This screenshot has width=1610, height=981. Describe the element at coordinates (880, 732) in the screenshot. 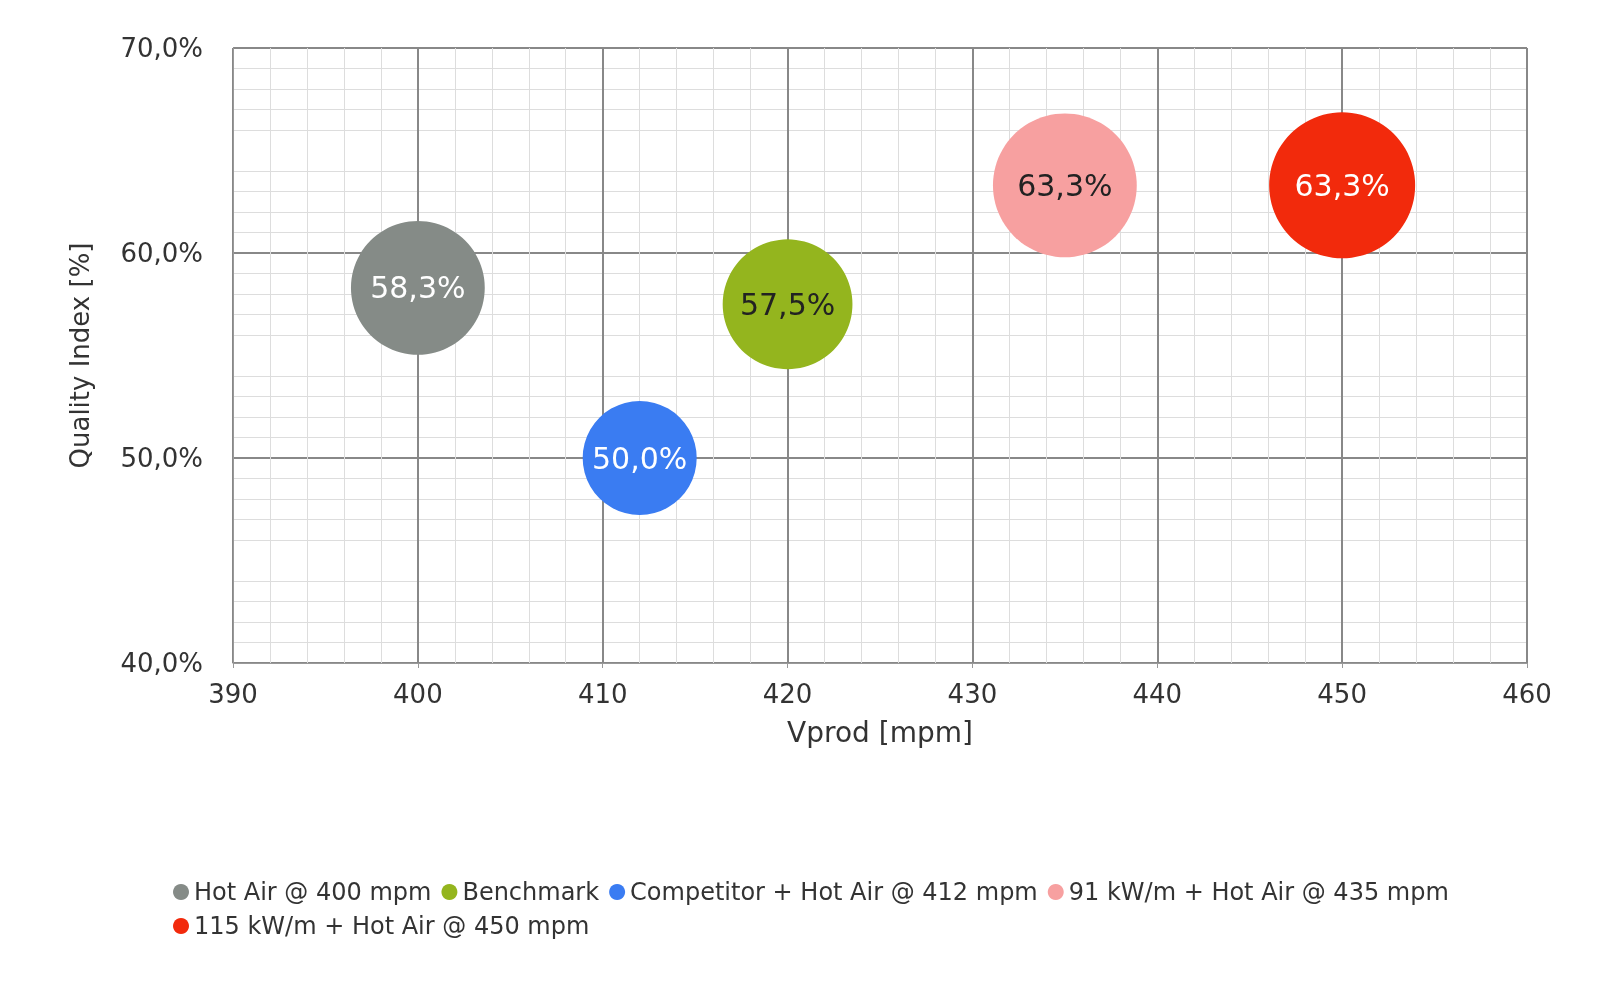

I see `x-axis-title: Vprod [mpm]` at that location.